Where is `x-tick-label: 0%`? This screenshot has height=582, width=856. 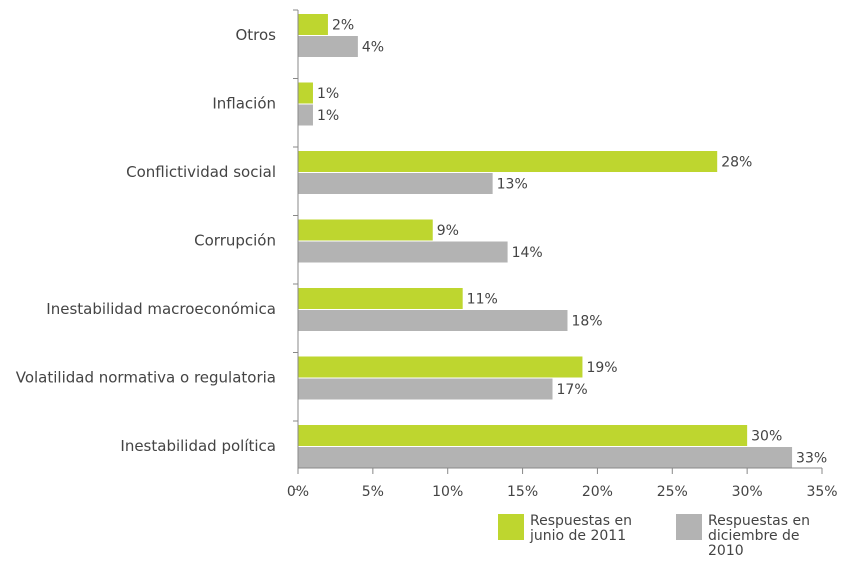
x-tick-label: 0% is located at coordinates (298, 492).